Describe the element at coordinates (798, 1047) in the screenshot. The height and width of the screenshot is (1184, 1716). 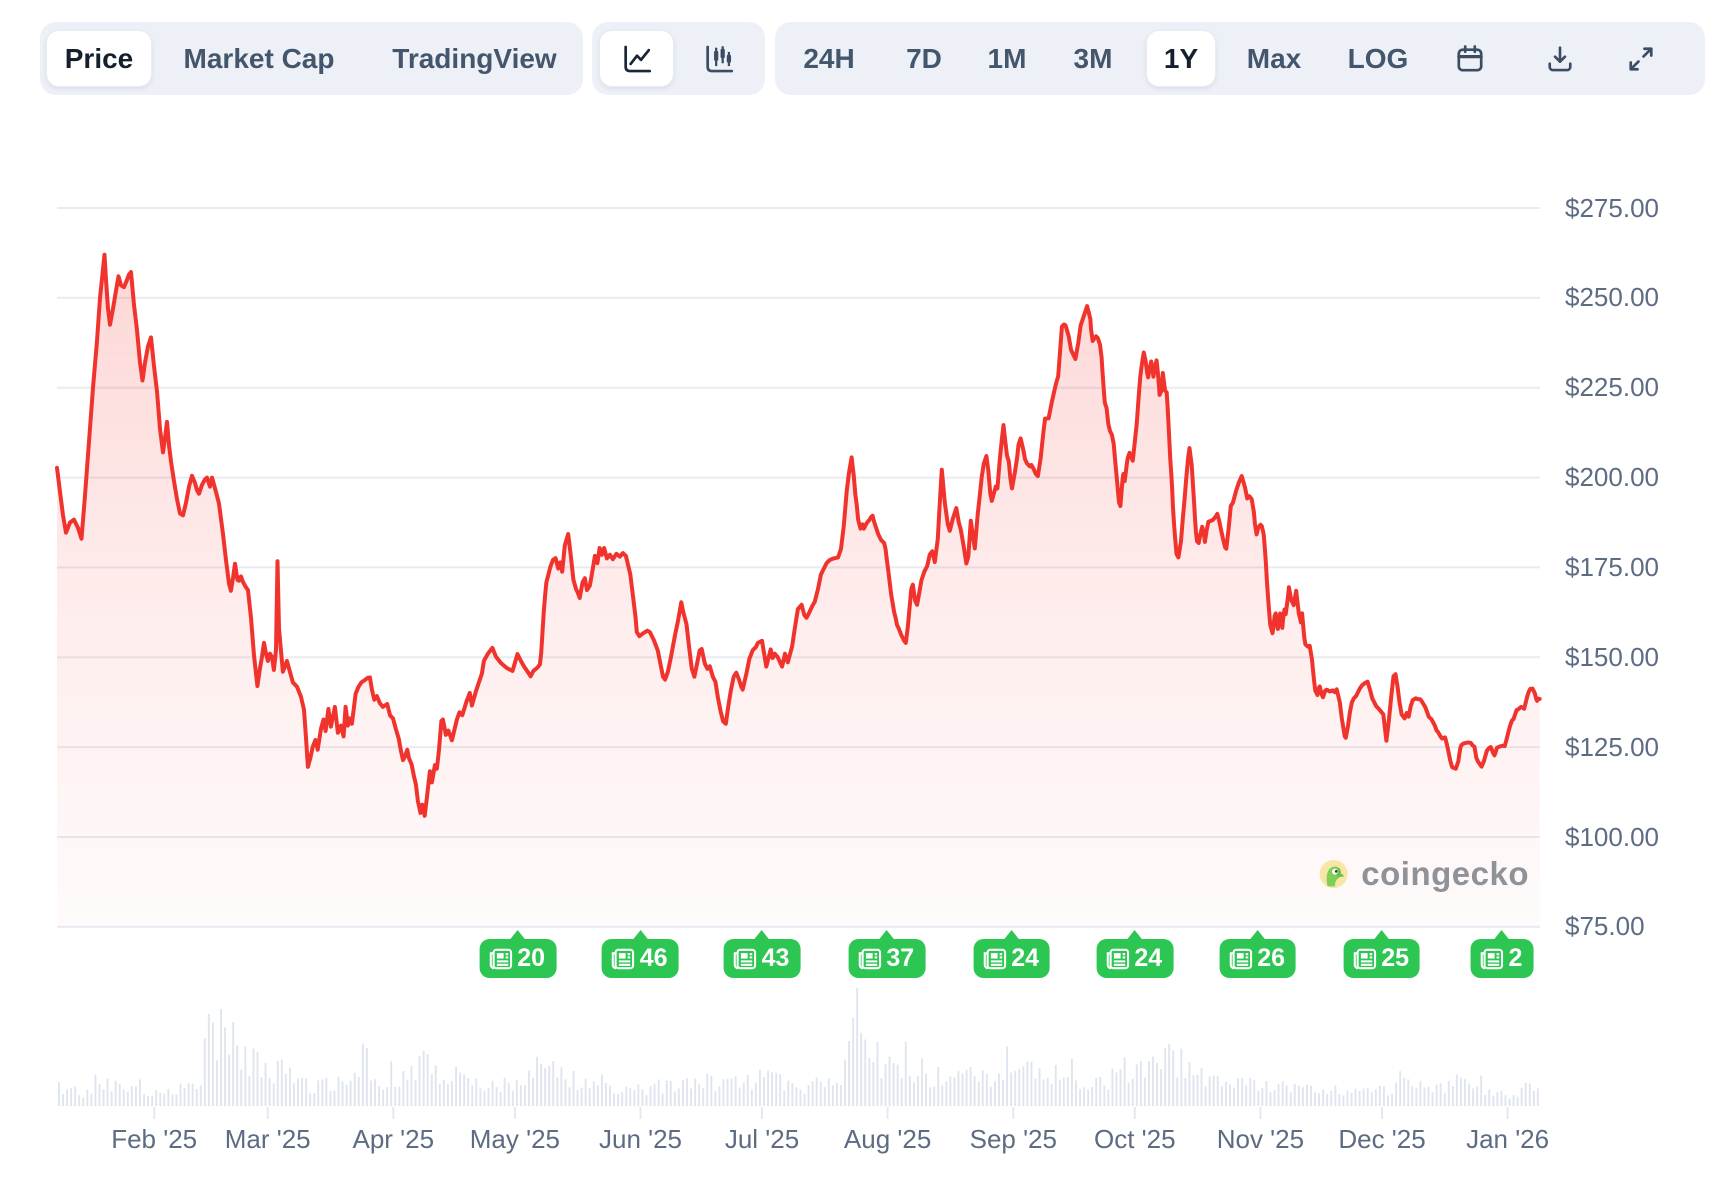
I see `volume-bars` at that location.